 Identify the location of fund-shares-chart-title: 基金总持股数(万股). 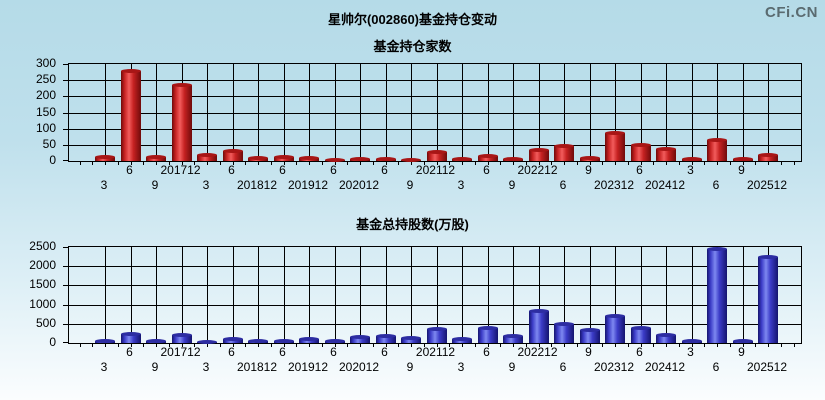
(412, 224).